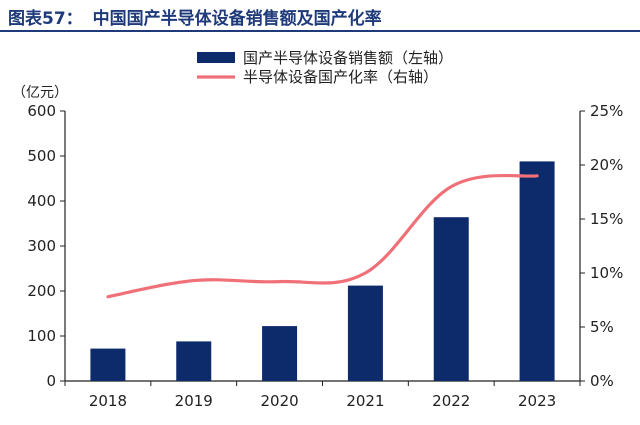 The width and height of the screenshot is (640, 425). What do you see at coordinates (279, 401) in the screenshot?
I see `x-tick-label: 2020` at bounding box center [279, 401].